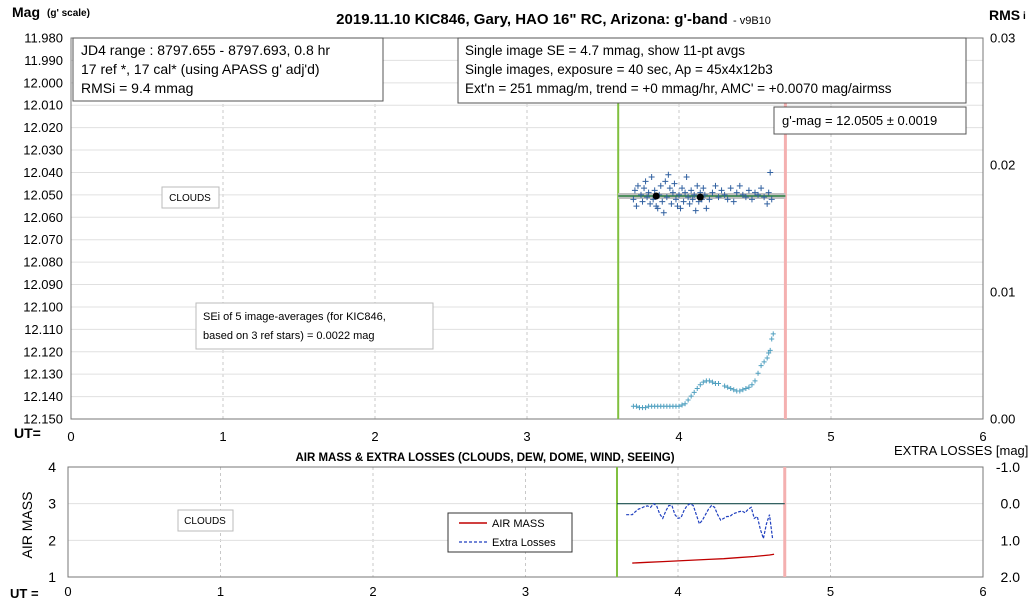  What do you see at coordinates (1011, 540) in the screenshot?
I see `bottom-y2-tick-label: 1.0` at bounding box center [1011, 540].